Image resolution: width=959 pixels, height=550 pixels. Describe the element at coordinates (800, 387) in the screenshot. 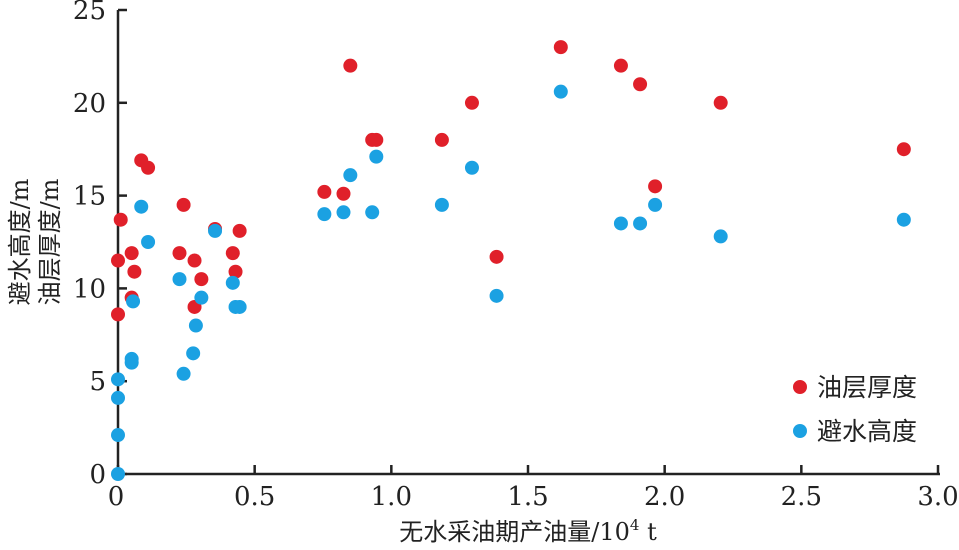

I see `legend-marker-oil-thickness` at that location.